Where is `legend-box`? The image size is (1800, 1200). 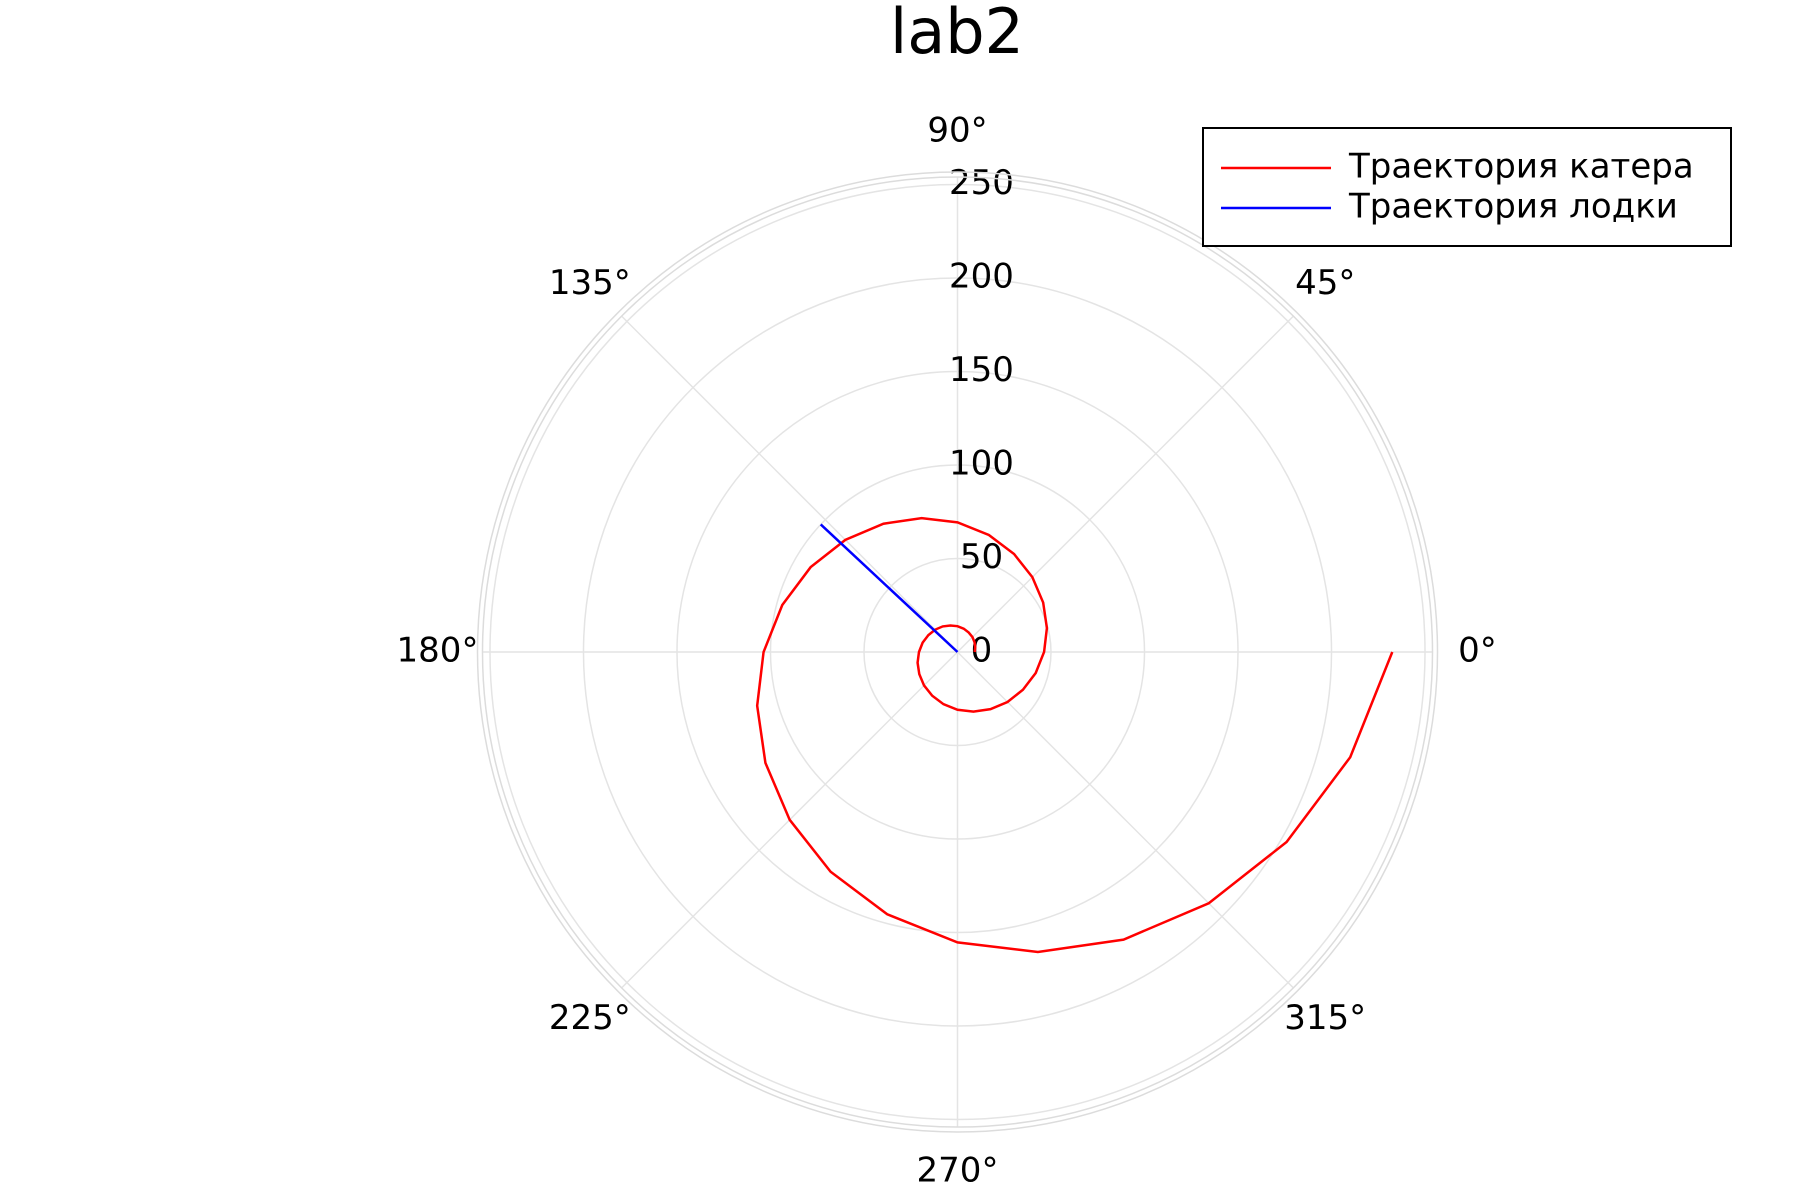 legend-box is located at coordinates (1467, 187).